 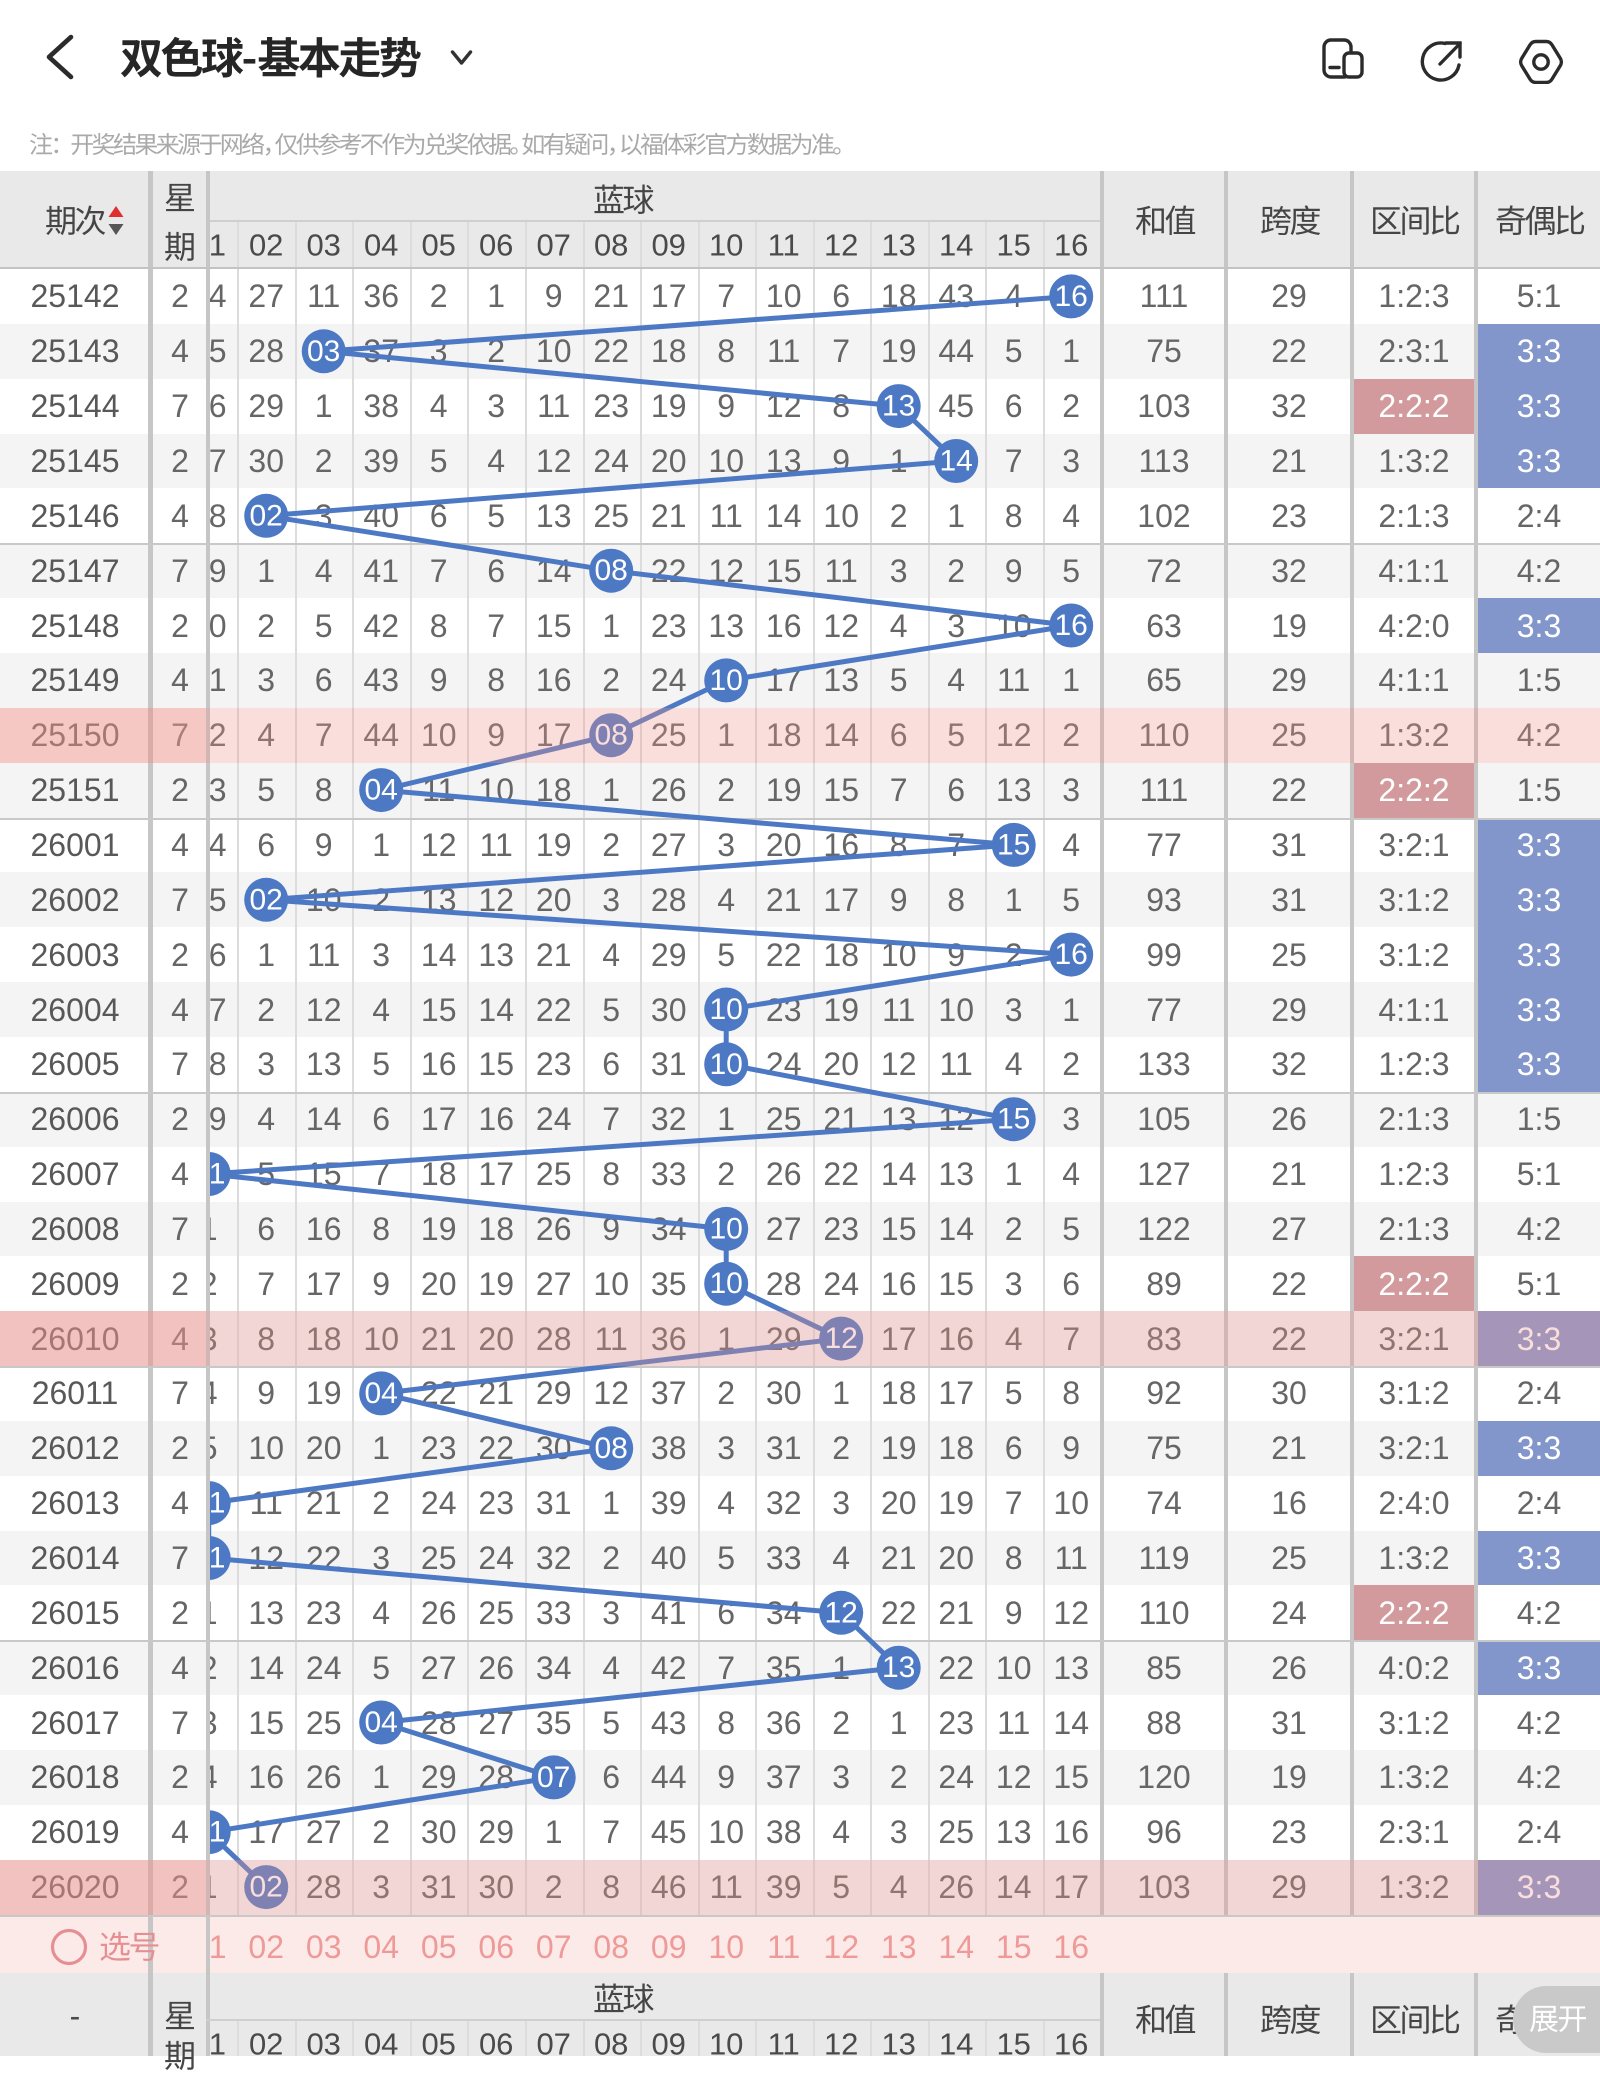 I want to click on svg-text: 14, so click(x=956, y=461).